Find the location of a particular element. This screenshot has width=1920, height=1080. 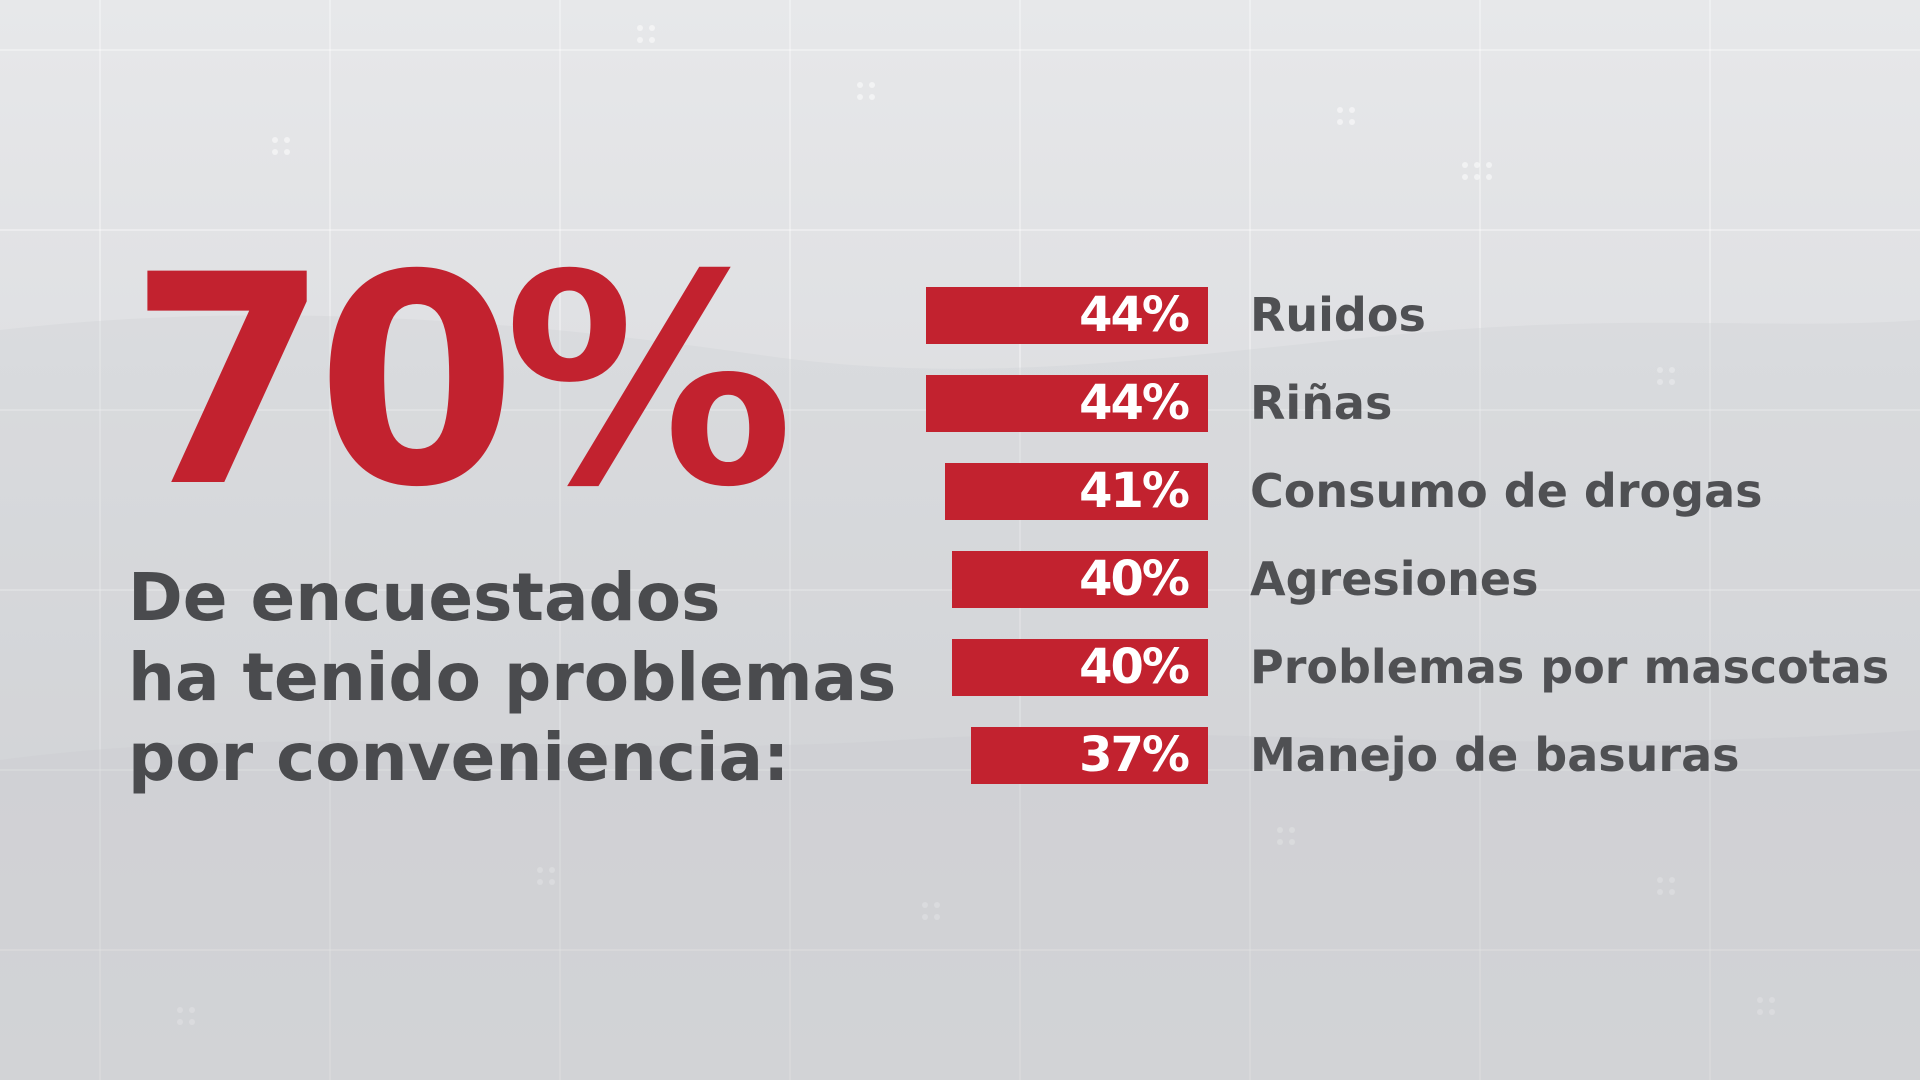

bar-category-label: Consumo de drogas is located at coordinates (1506, 491).